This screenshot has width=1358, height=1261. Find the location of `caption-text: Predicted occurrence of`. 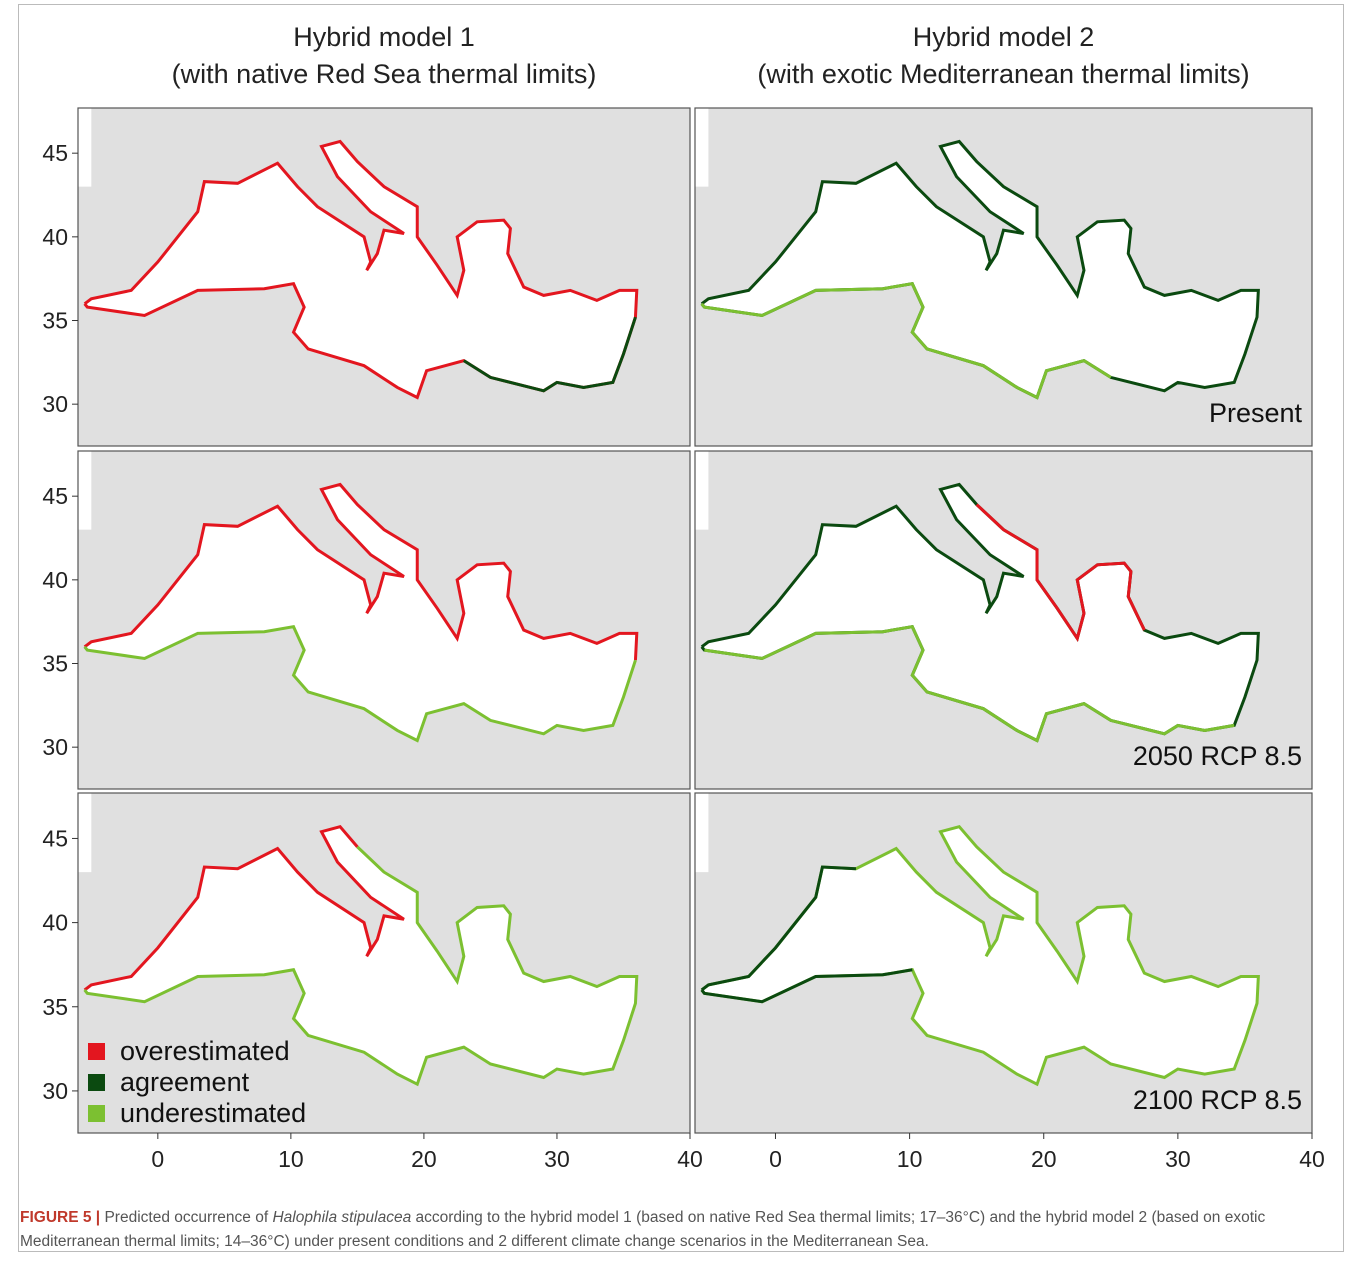

caption-text: Predicted occurrence of is located at coordinates (186, 1217).